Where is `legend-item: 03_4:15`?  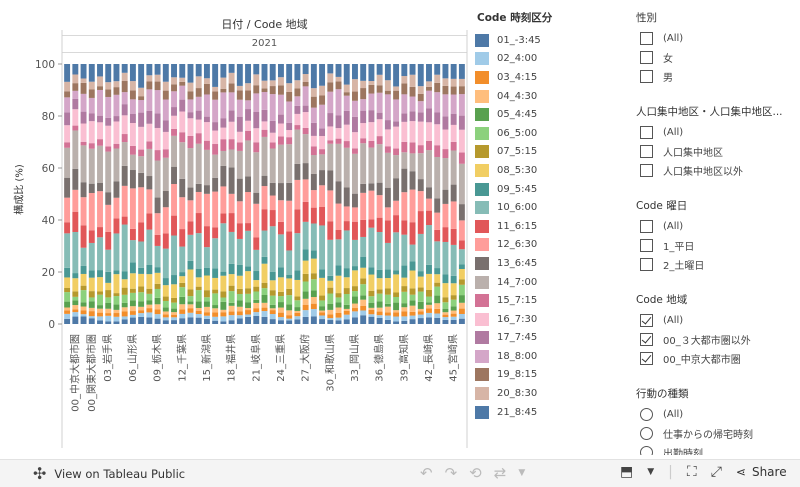
legend-item: 03_4:15 is located at coordinates (550, 77).